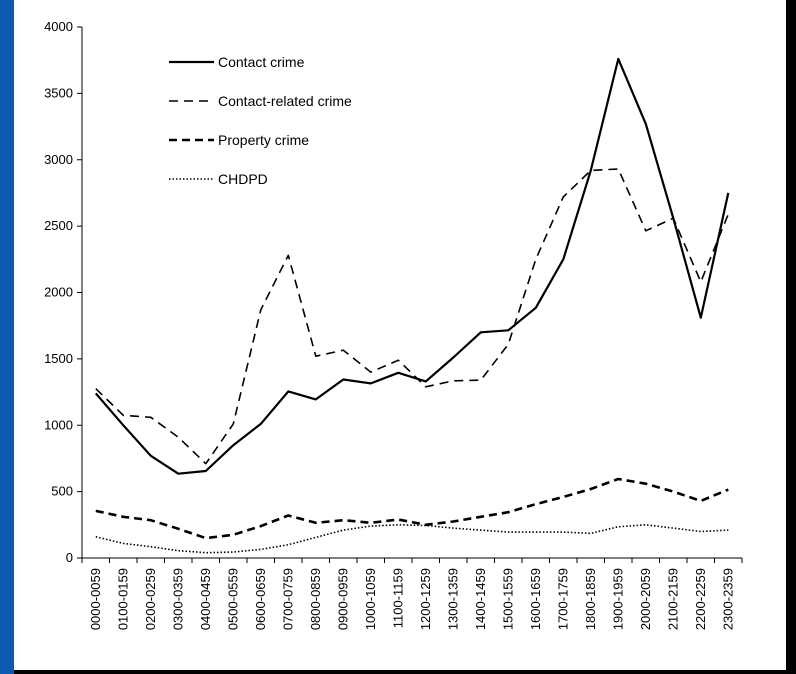 Image resolution: width=796 pixels, height=674 pixels. Describe the element at coordinates (58, 292) in the screenshot. I see `y-tick-label: 2000` at that location.